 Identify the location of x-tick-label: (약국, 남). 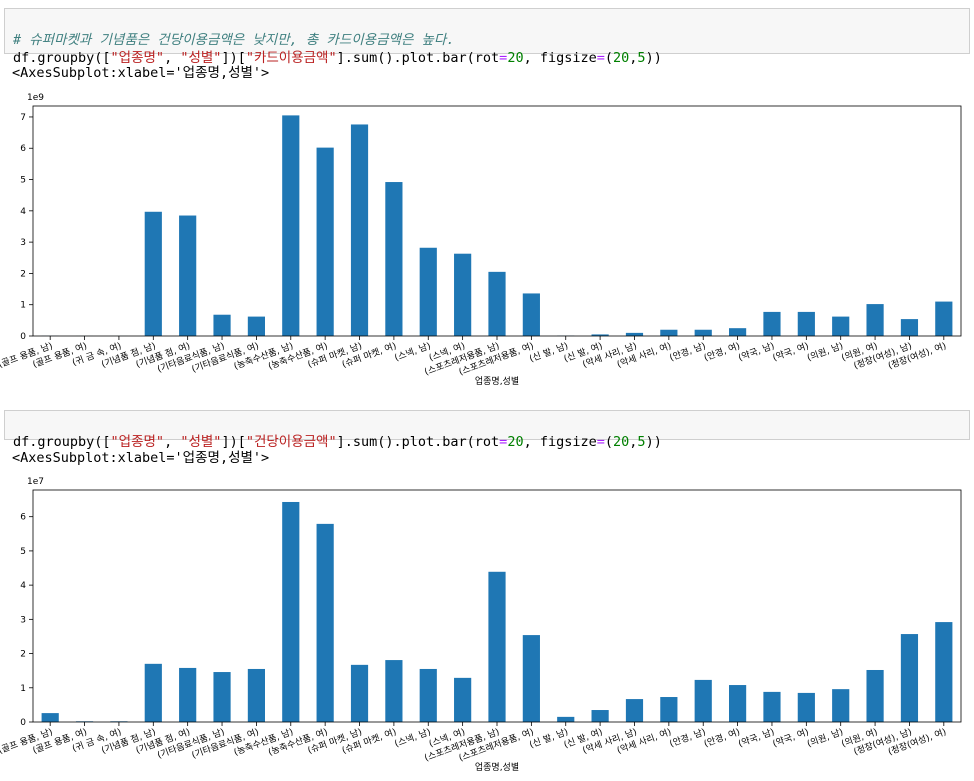
(756, 738).